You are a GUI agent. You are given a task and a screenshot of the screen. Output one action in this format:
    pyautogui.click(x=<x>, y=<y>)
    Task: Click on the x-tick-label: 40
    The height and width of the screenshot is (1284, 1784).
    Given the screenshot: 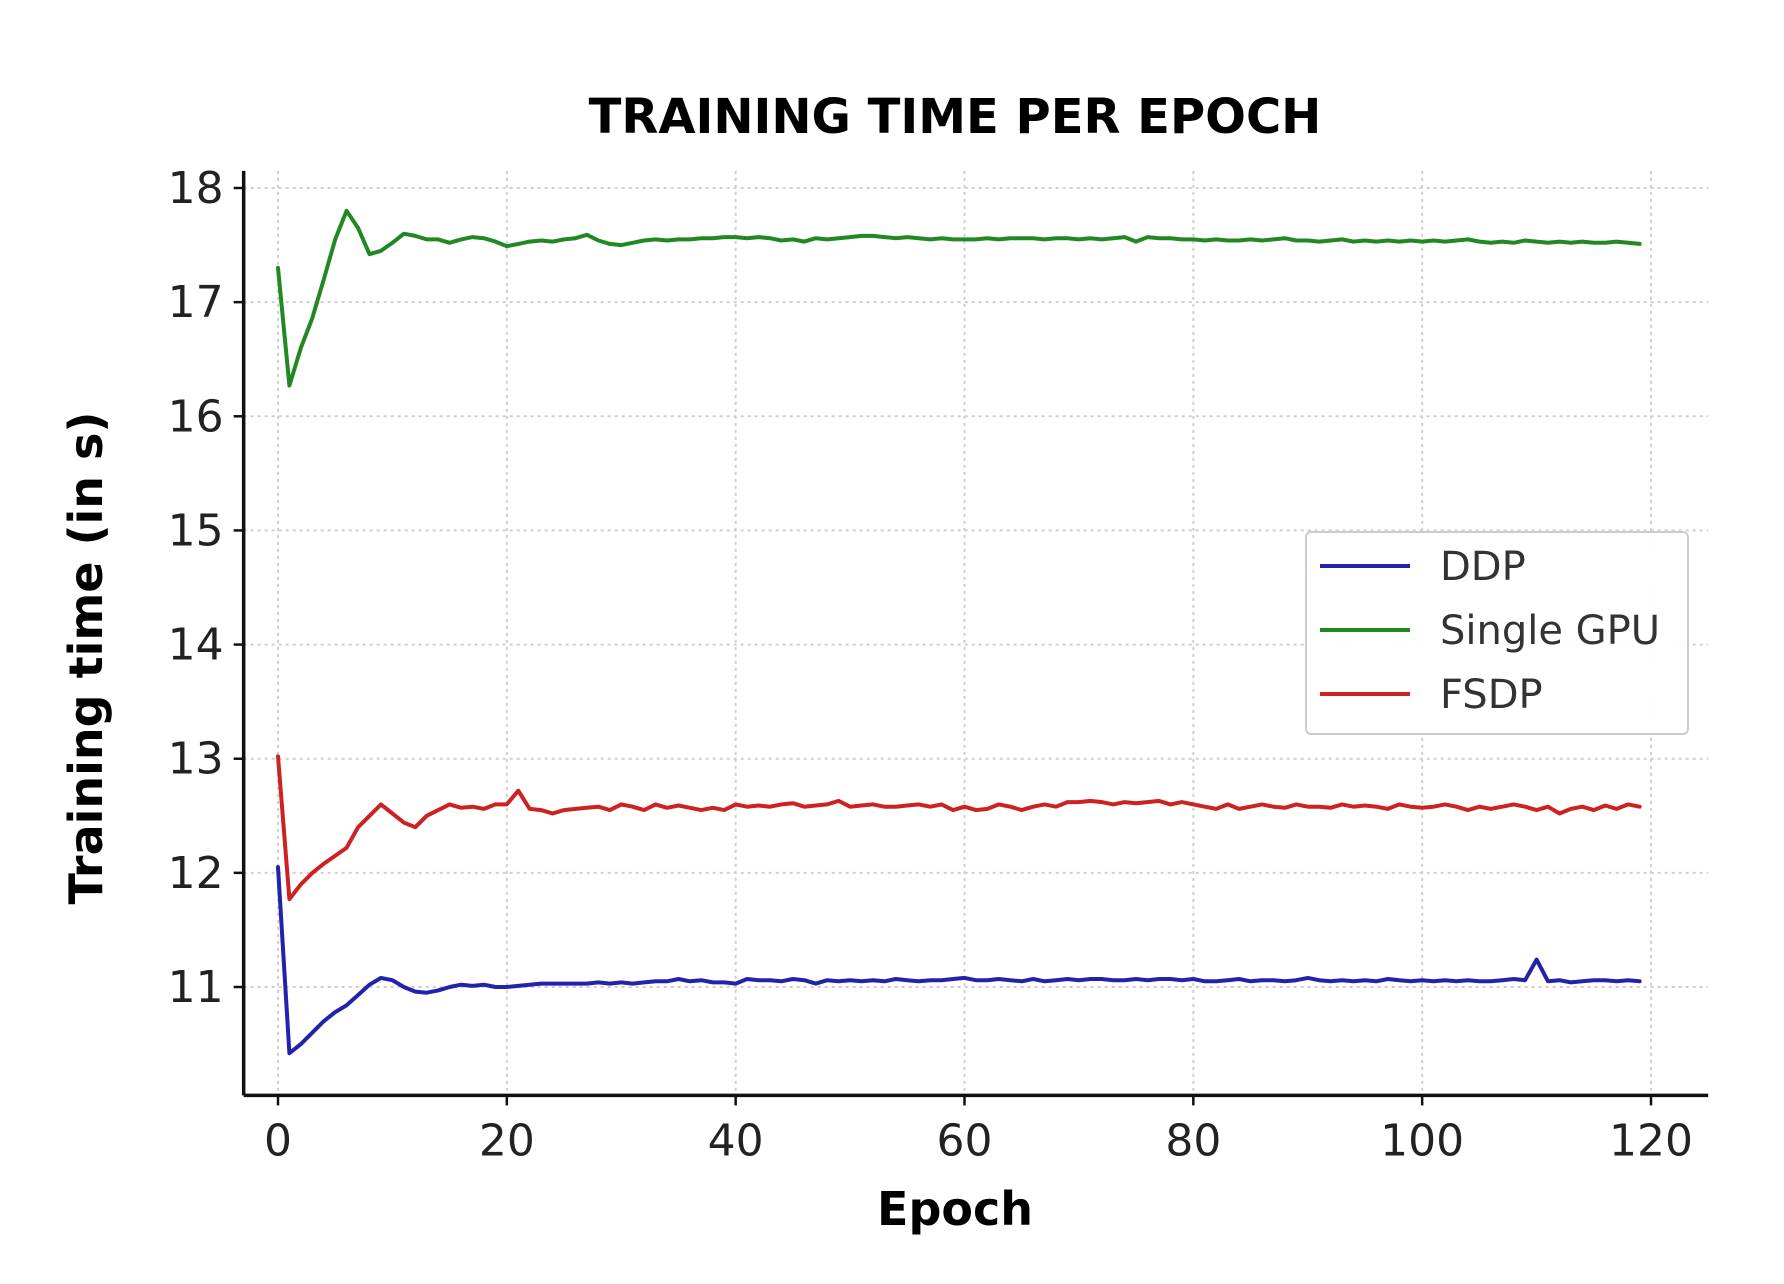 What is the action you would take?
    pyautogui.click(x=736, y=1140)
    